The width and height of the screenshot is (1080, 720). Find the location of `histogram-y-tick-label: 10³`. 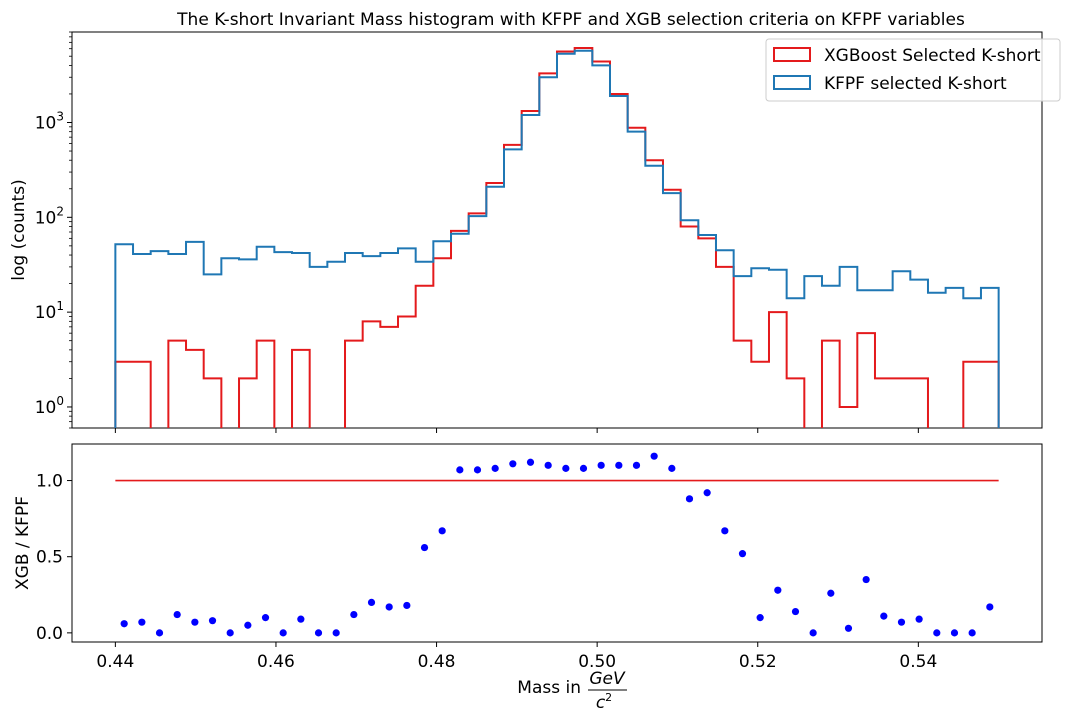

histogram-y-tick-label: 10³ is located at coordinates (49, 121).